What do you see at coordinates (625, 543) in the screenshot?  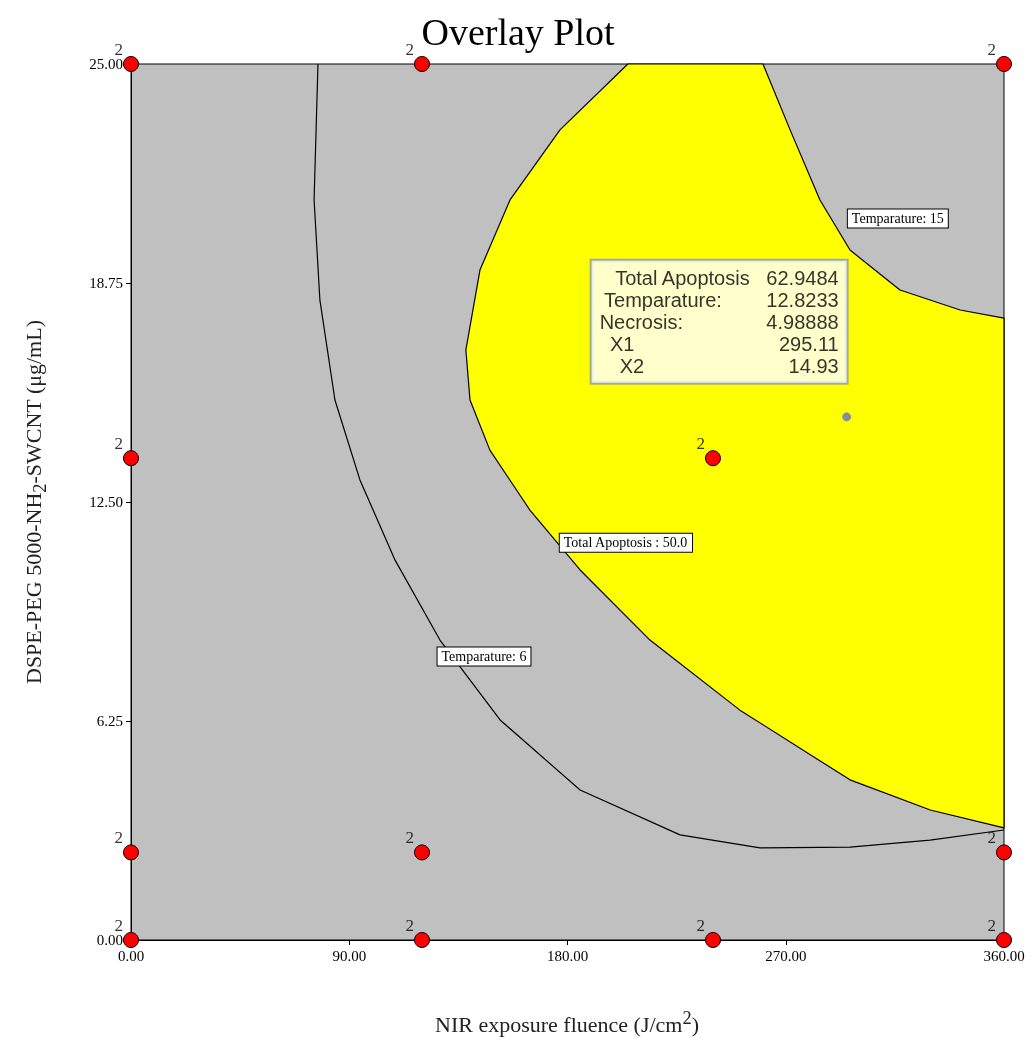 I see `annotation: Total Apoptosis : 50.0` at bounding box center [625, 543].